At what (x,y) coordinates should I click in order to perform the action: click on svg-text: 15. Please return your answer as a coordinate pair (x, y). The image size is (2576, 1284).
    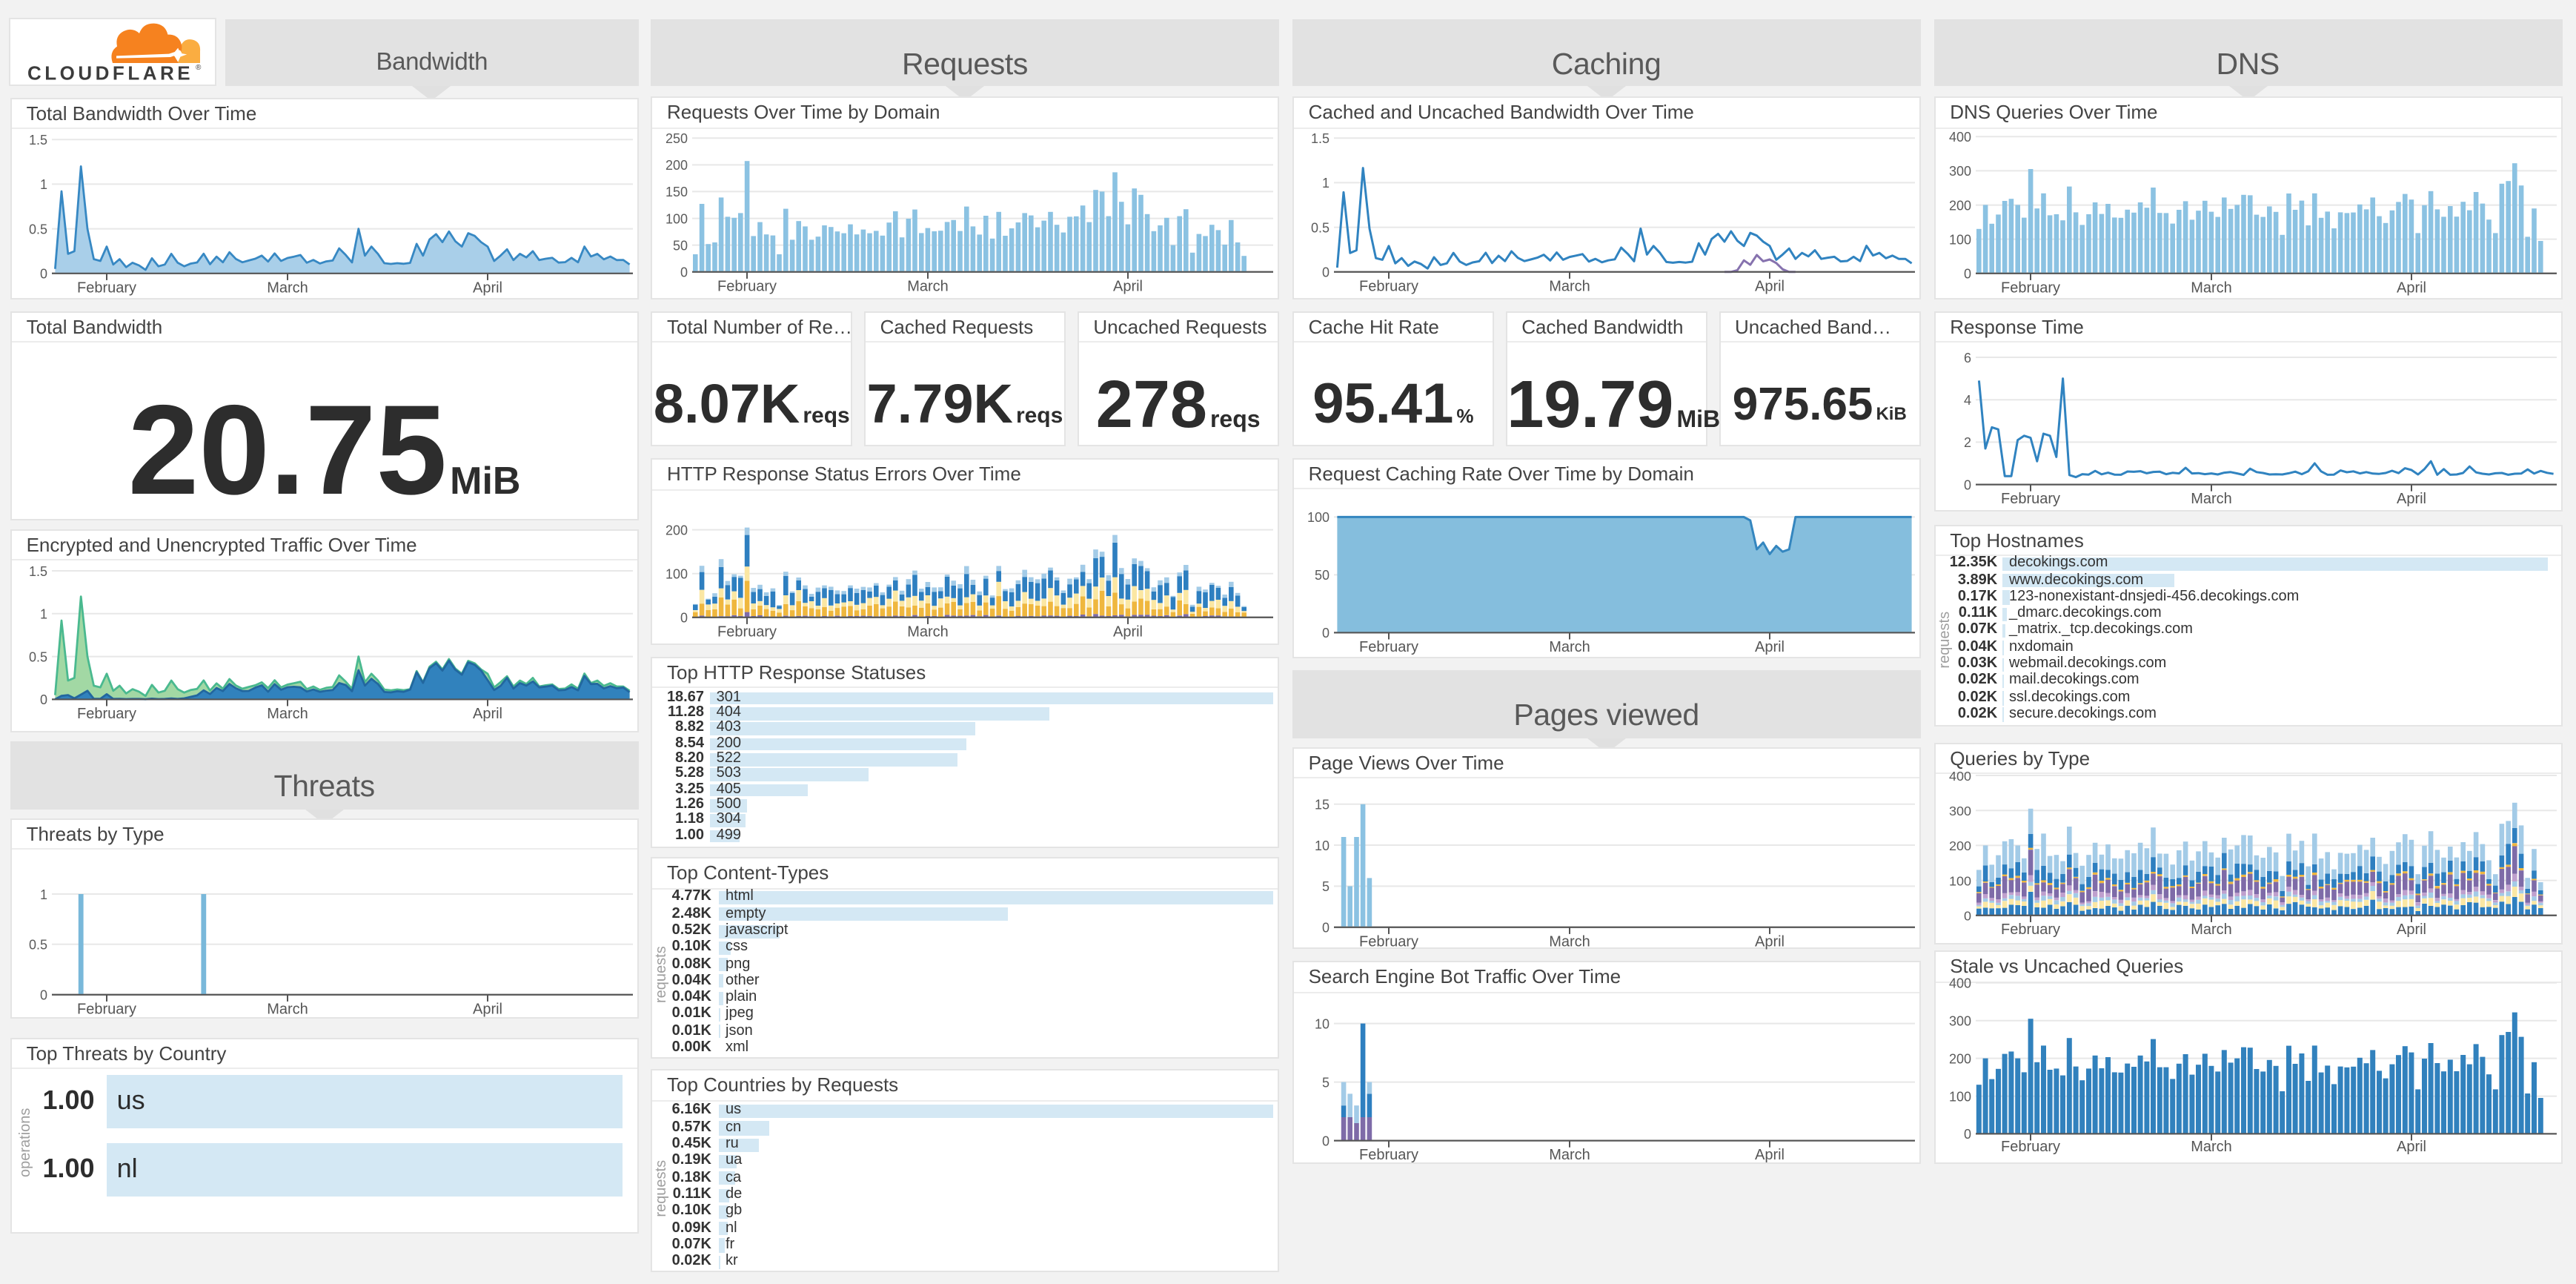
    Looking at the image, I should click on (1322, 804).